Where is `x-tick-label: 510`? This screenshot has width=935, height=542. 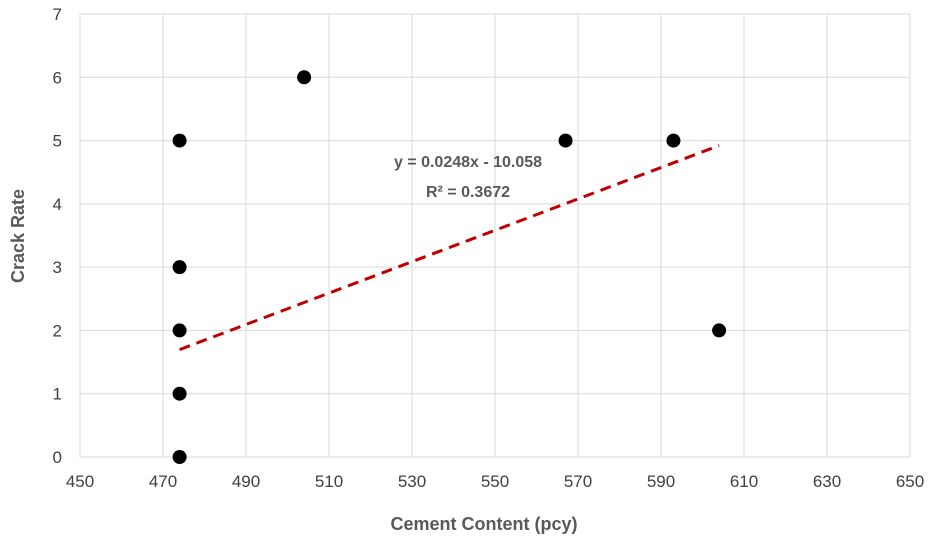 x-tick-label: 510 is located at coordinates (329, 481).